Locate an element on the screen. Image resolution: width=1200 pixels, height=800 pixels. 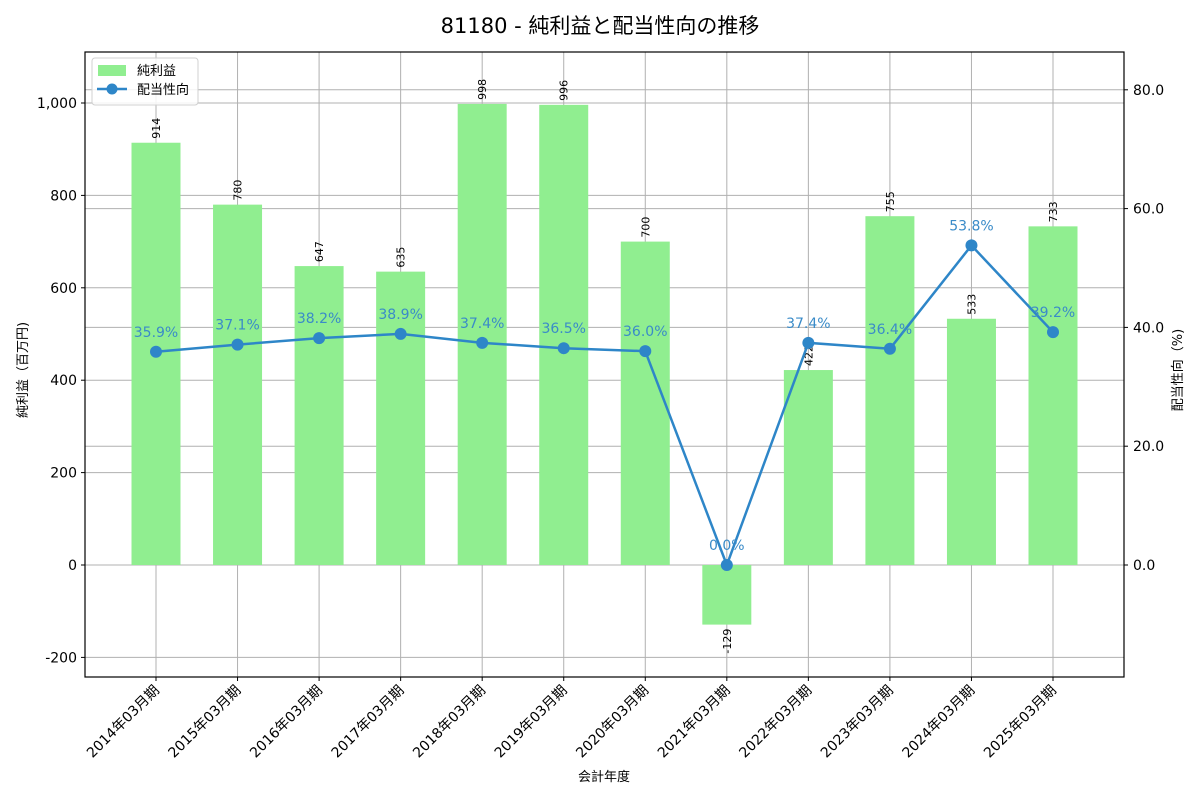
svg-text: 2017年03月期 is located at coordinates (368, 722).